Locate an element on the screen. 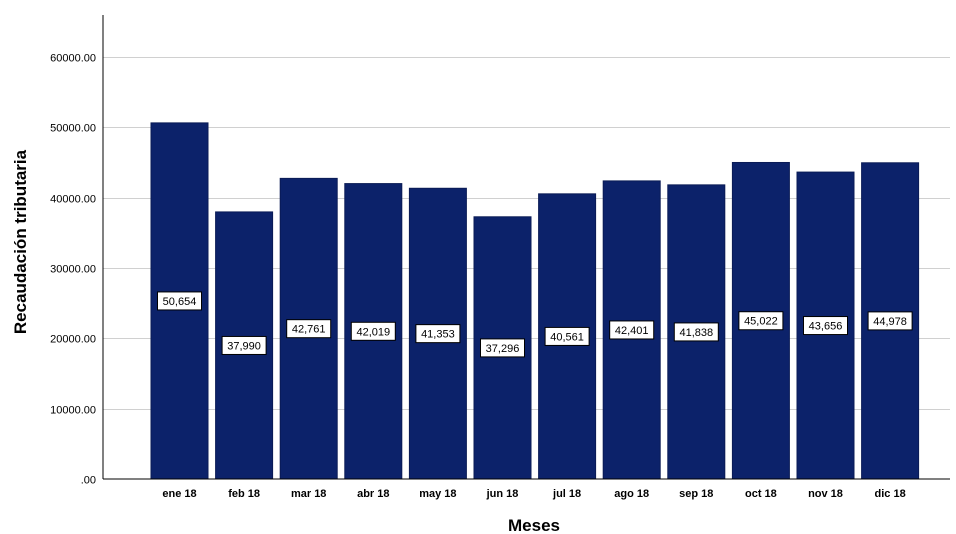 The height and width of the screenshot is (534, 956). y-axis-title: Recaudación tributaria is located at coordinates (20, 241).